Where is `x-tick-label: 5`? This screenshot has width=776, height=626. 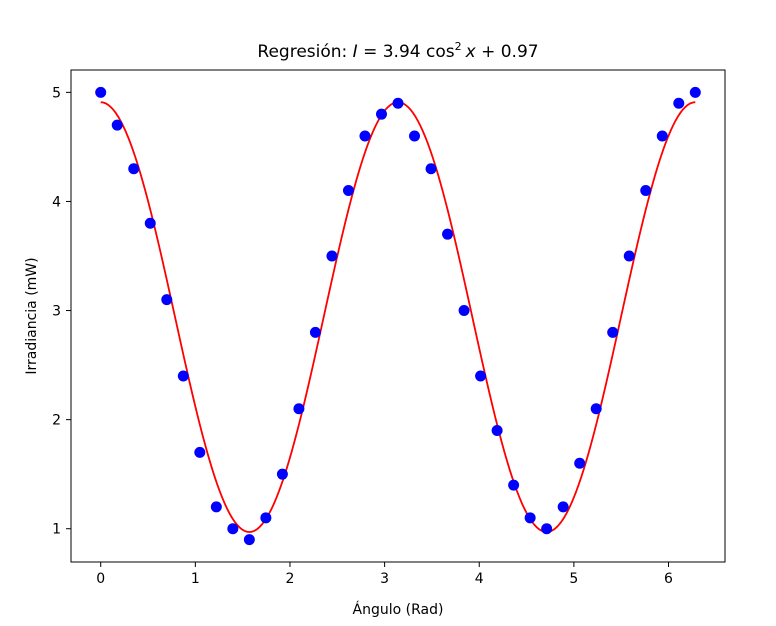
x-tick-label: 5 is located at coordinates (573, 579).